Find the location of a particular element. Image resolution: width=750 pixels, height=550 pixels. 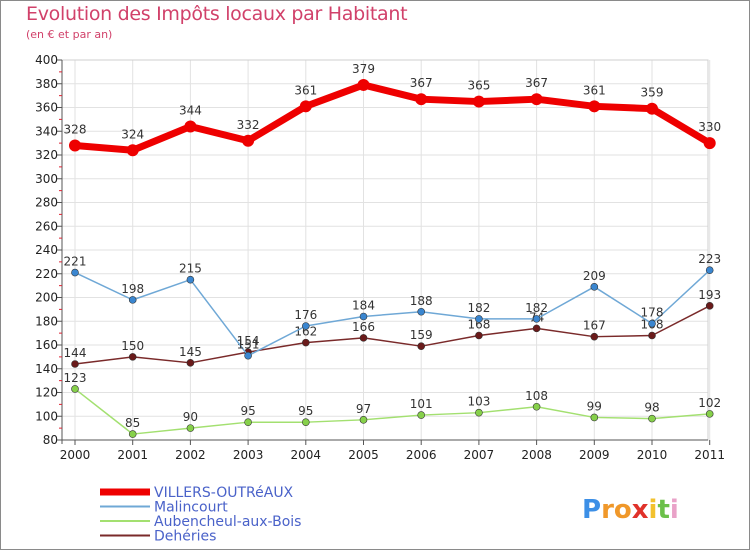

x-tick-label: 2007 is located at coordinates (479, 455).